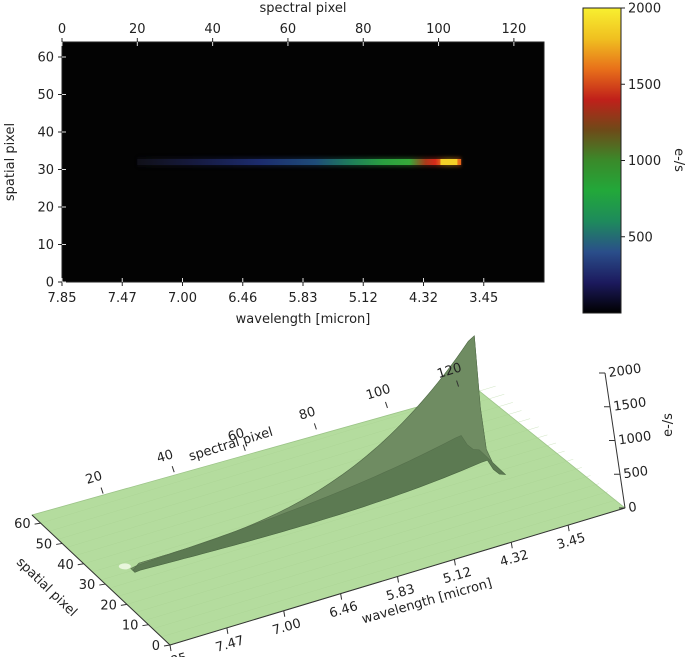  What do you see at coordinates (156, 646) in the screenshot?
I see `surface-spatial-tick-label: 0` at bounding box center [156, 646].